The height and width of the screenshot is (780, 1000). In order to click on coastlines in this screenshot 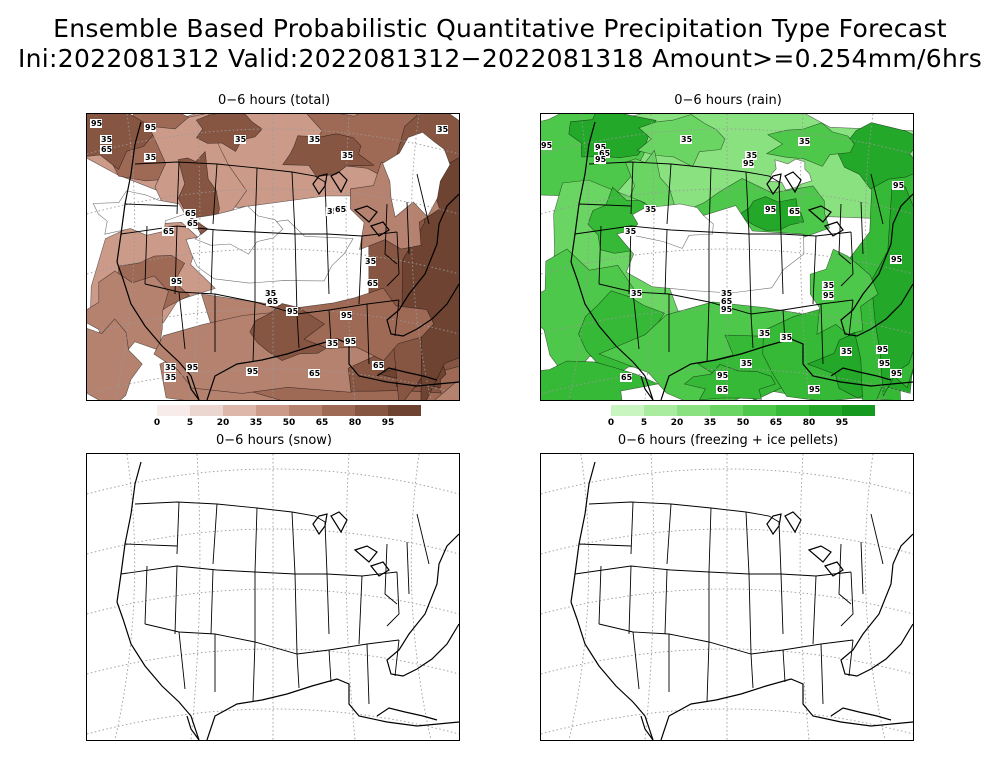, I will do `click(287, 600)`.